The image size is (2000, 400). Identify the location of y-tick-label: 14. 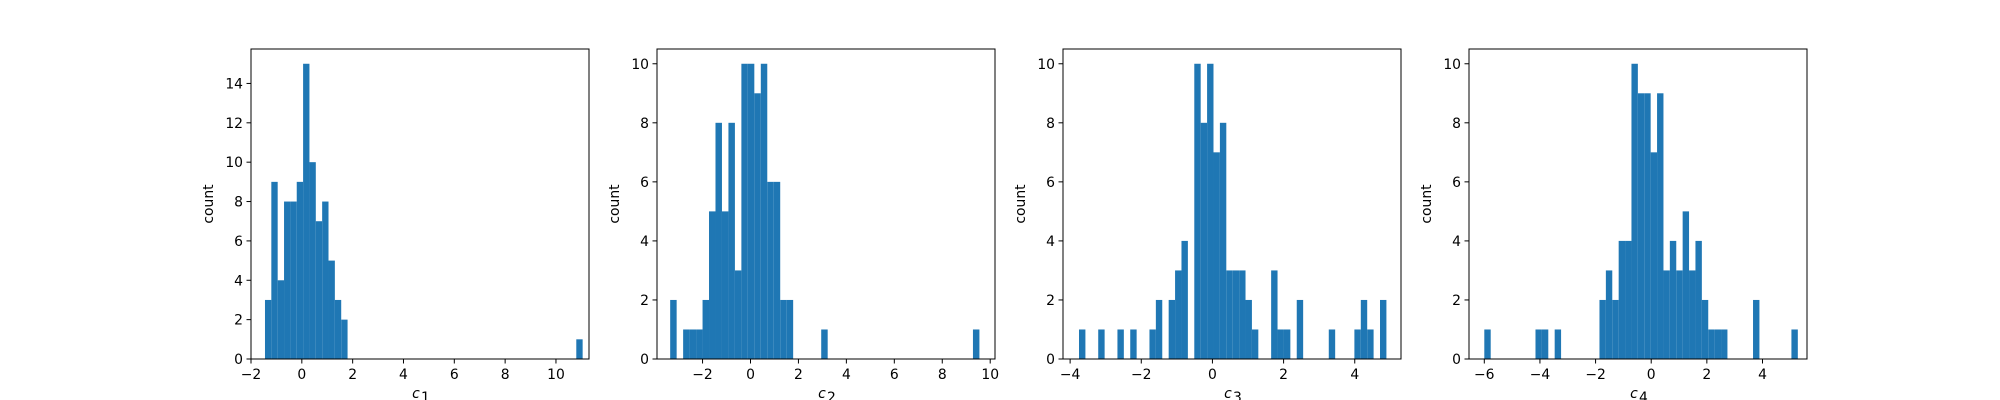
(234, 84).